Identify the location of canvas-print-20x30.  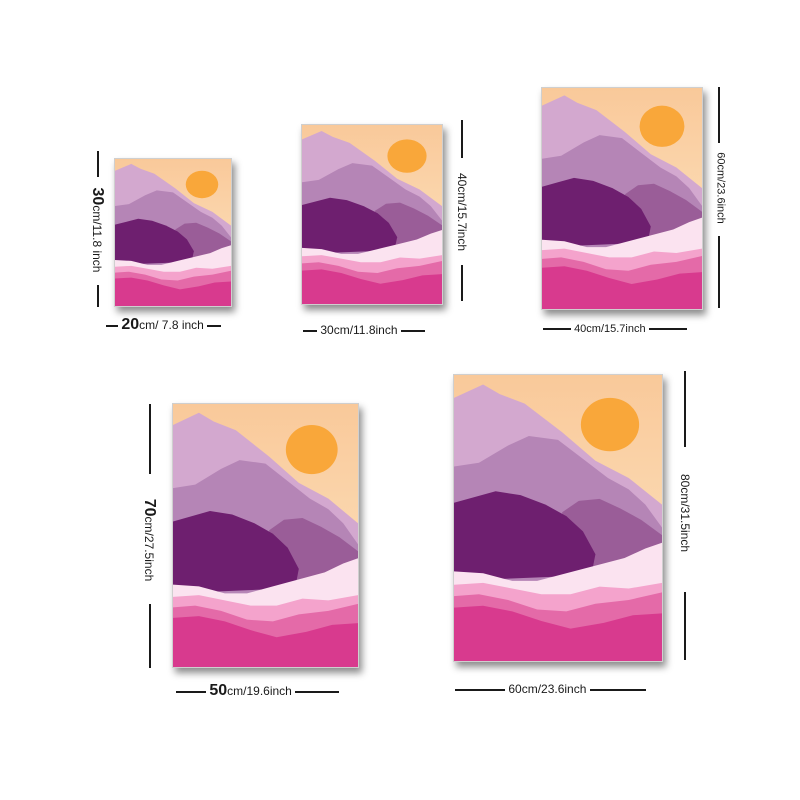
(173, 232).